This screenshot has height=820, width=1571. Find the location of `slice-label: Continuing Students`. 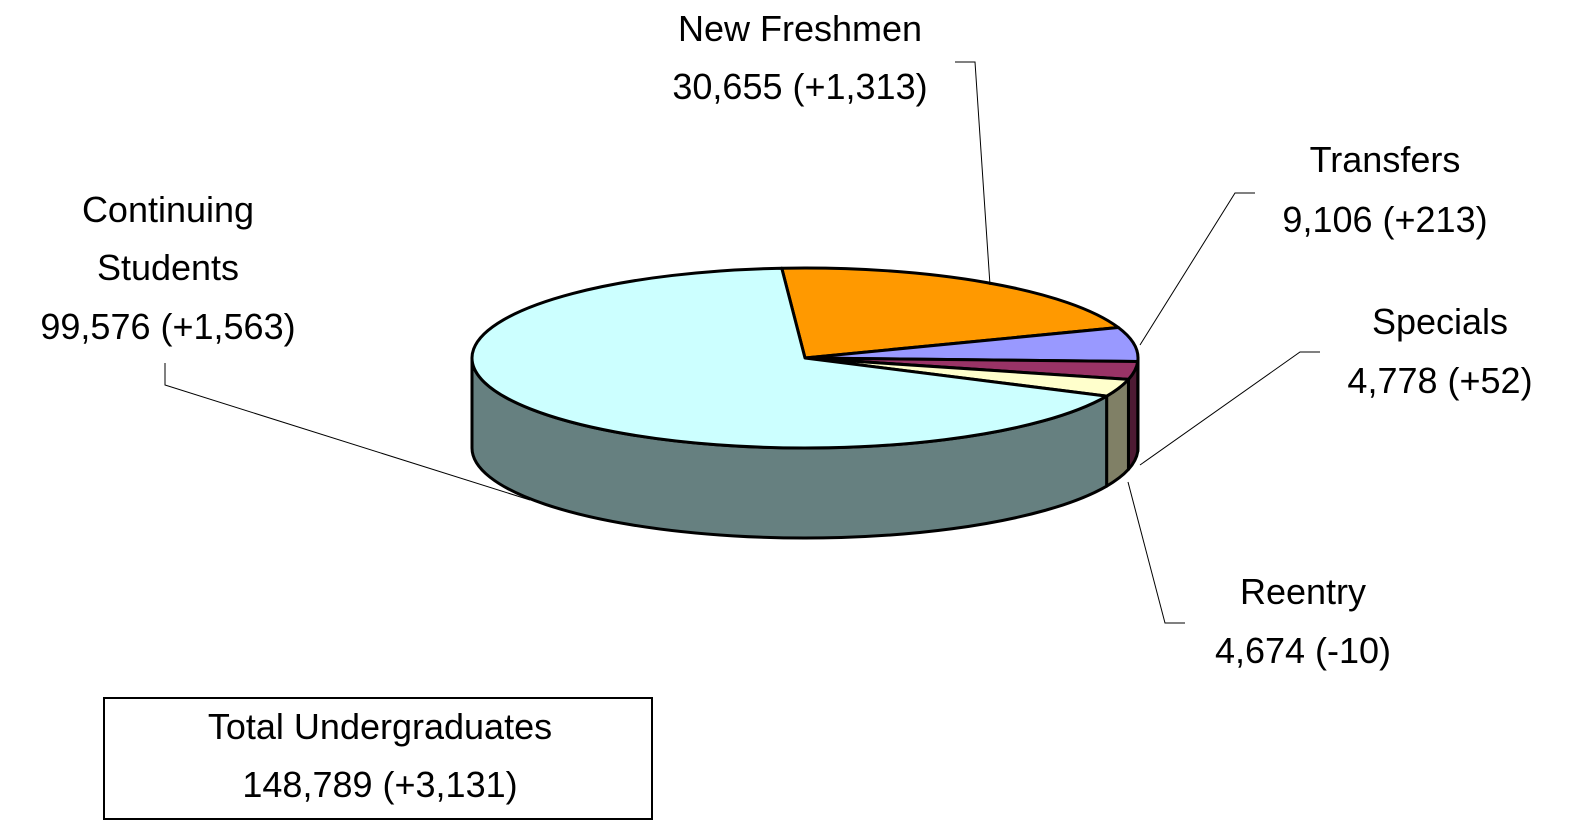

slice-label: Continuing Students is located at coordinates (168, 238).